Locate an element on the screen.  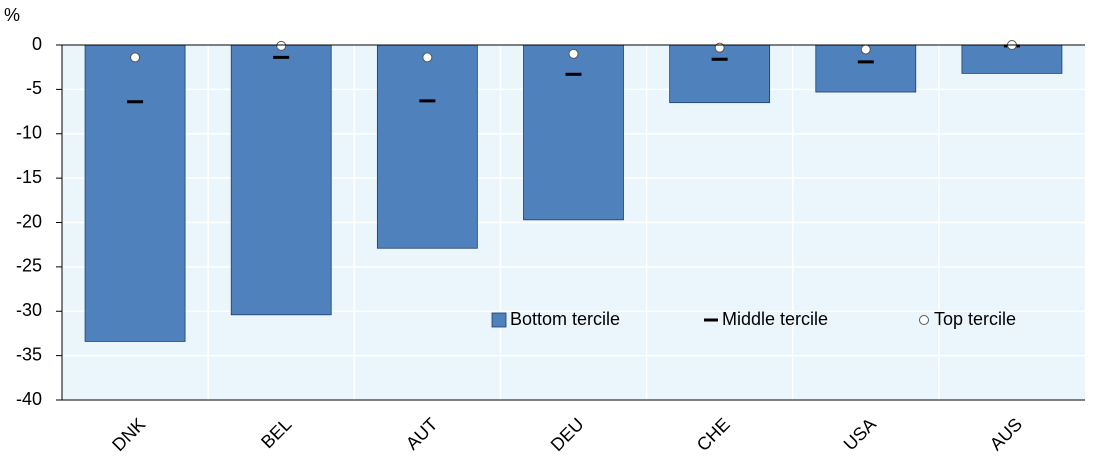
legend-label: Middle tercile is located at coordinates (775, 319).